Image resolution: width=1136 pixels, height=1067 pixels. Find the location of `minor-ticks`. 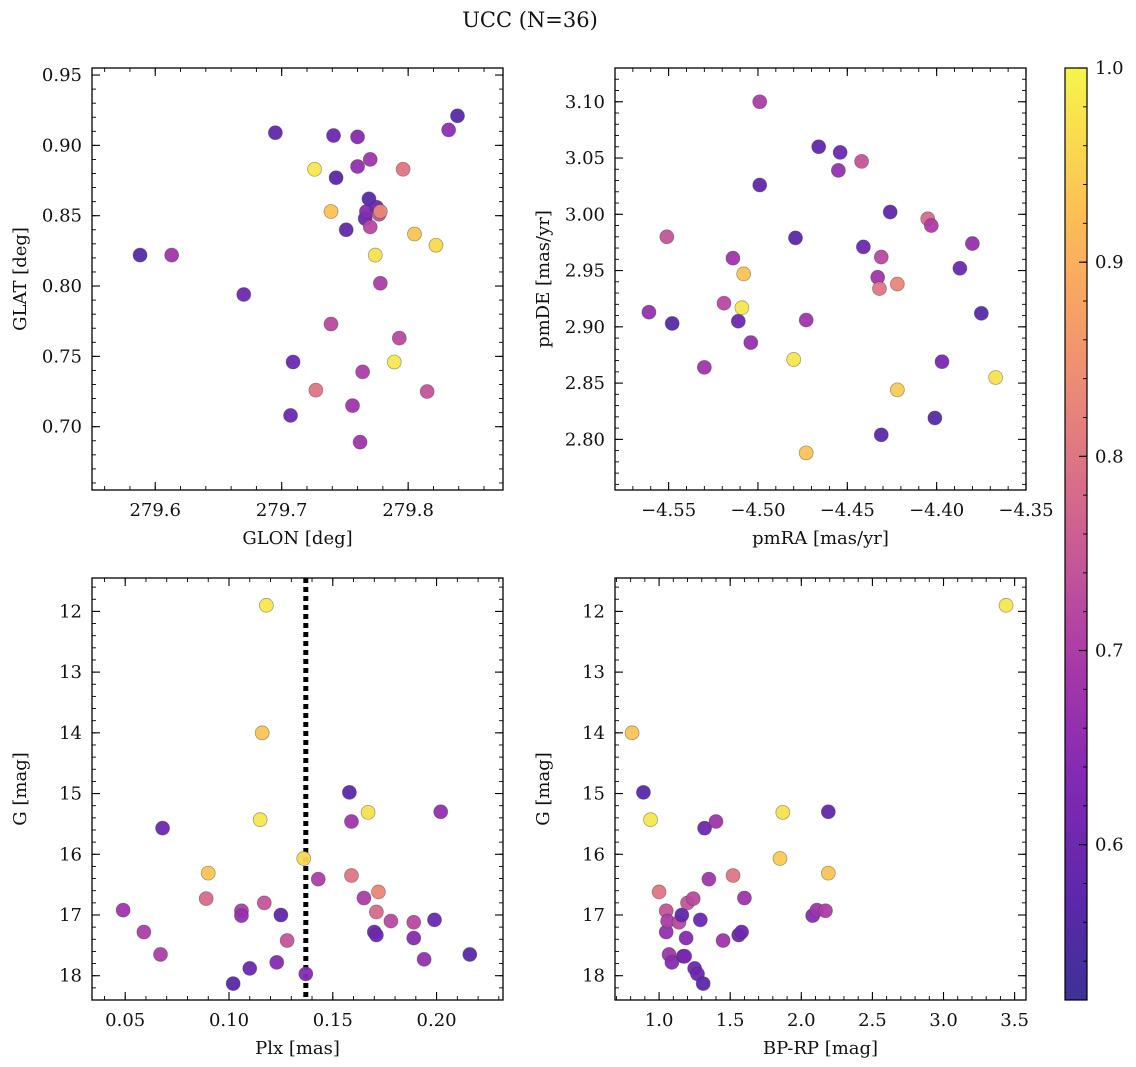

minor-ticks is located at coordinates (820, 278).